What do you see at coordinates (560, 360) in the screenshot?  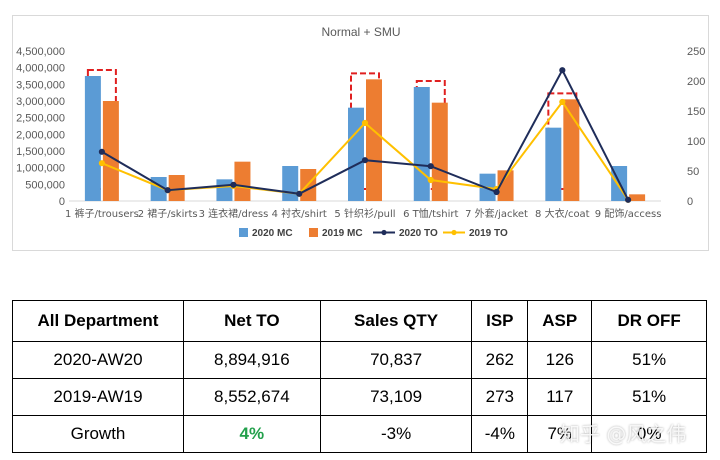 I see `table-cell: 126` at bounding box center [560, 360].